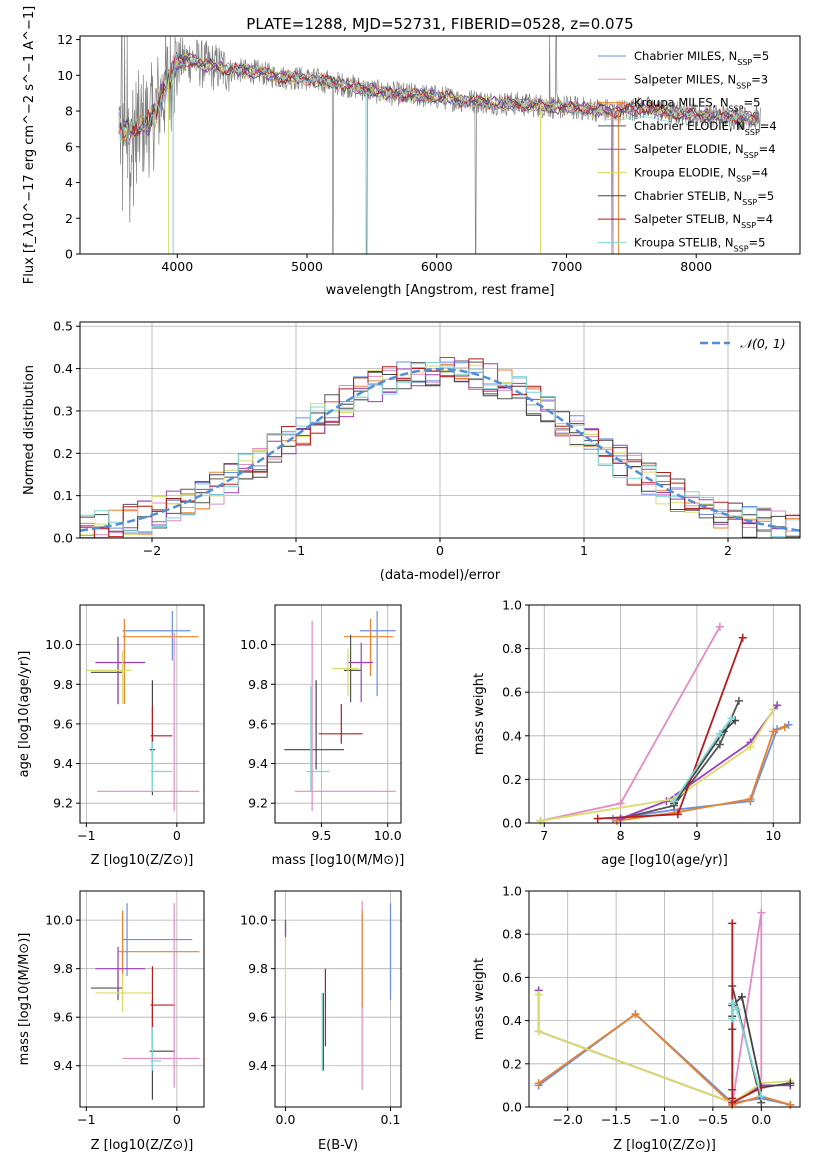  I want to click on y-axis-label: mass weight, so click(479, 714).